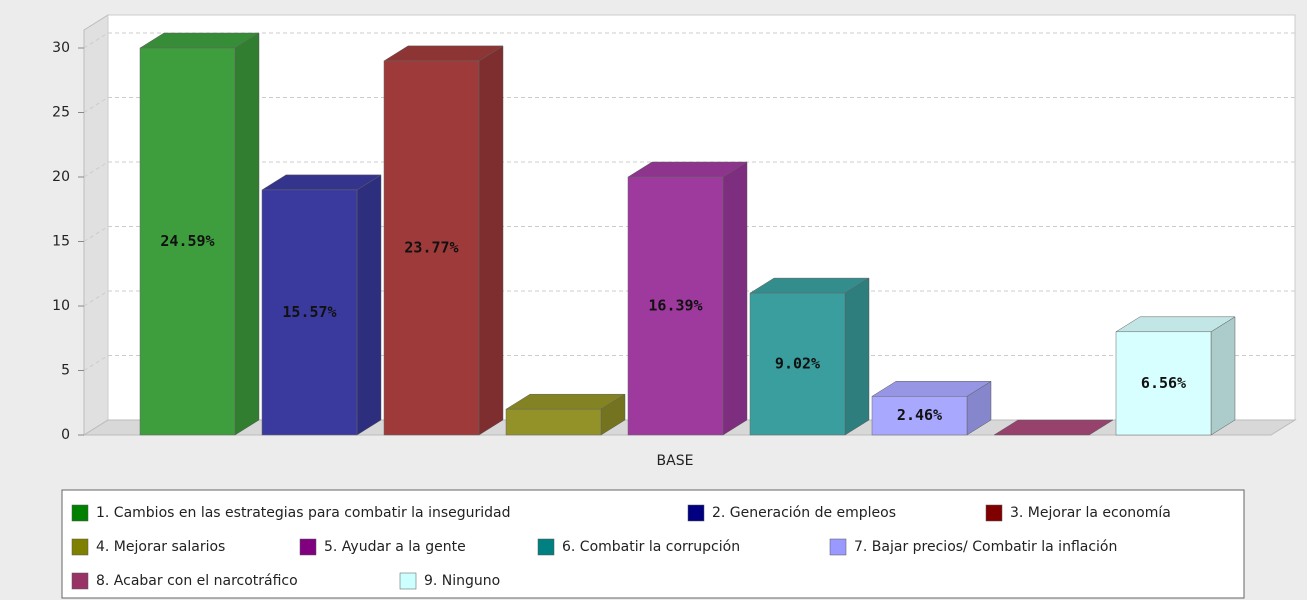  I want to click on legend-label: 7. Bajar precios/ Combatir la inflación, so click(985, 547).